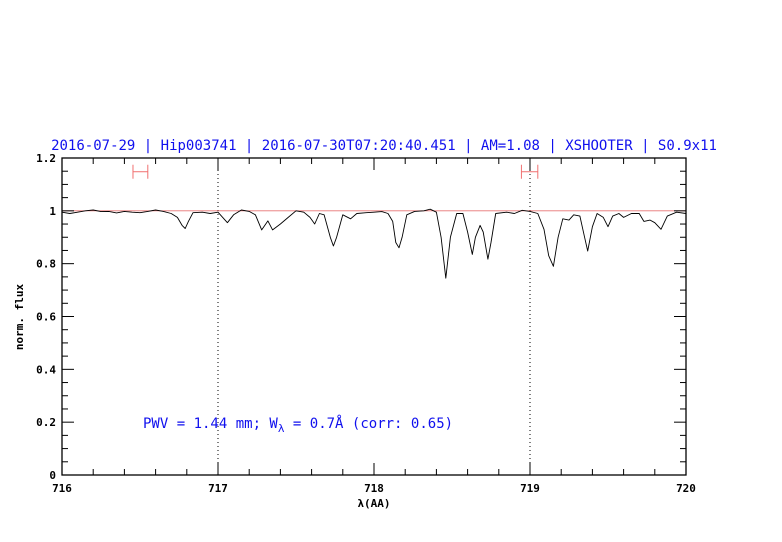 This screenshot has height=542, width=782. What do you see at coordinates (46, 264) in the screenshot?
I see `y-tick-label: 0.8` at bounding box center [46, 264].